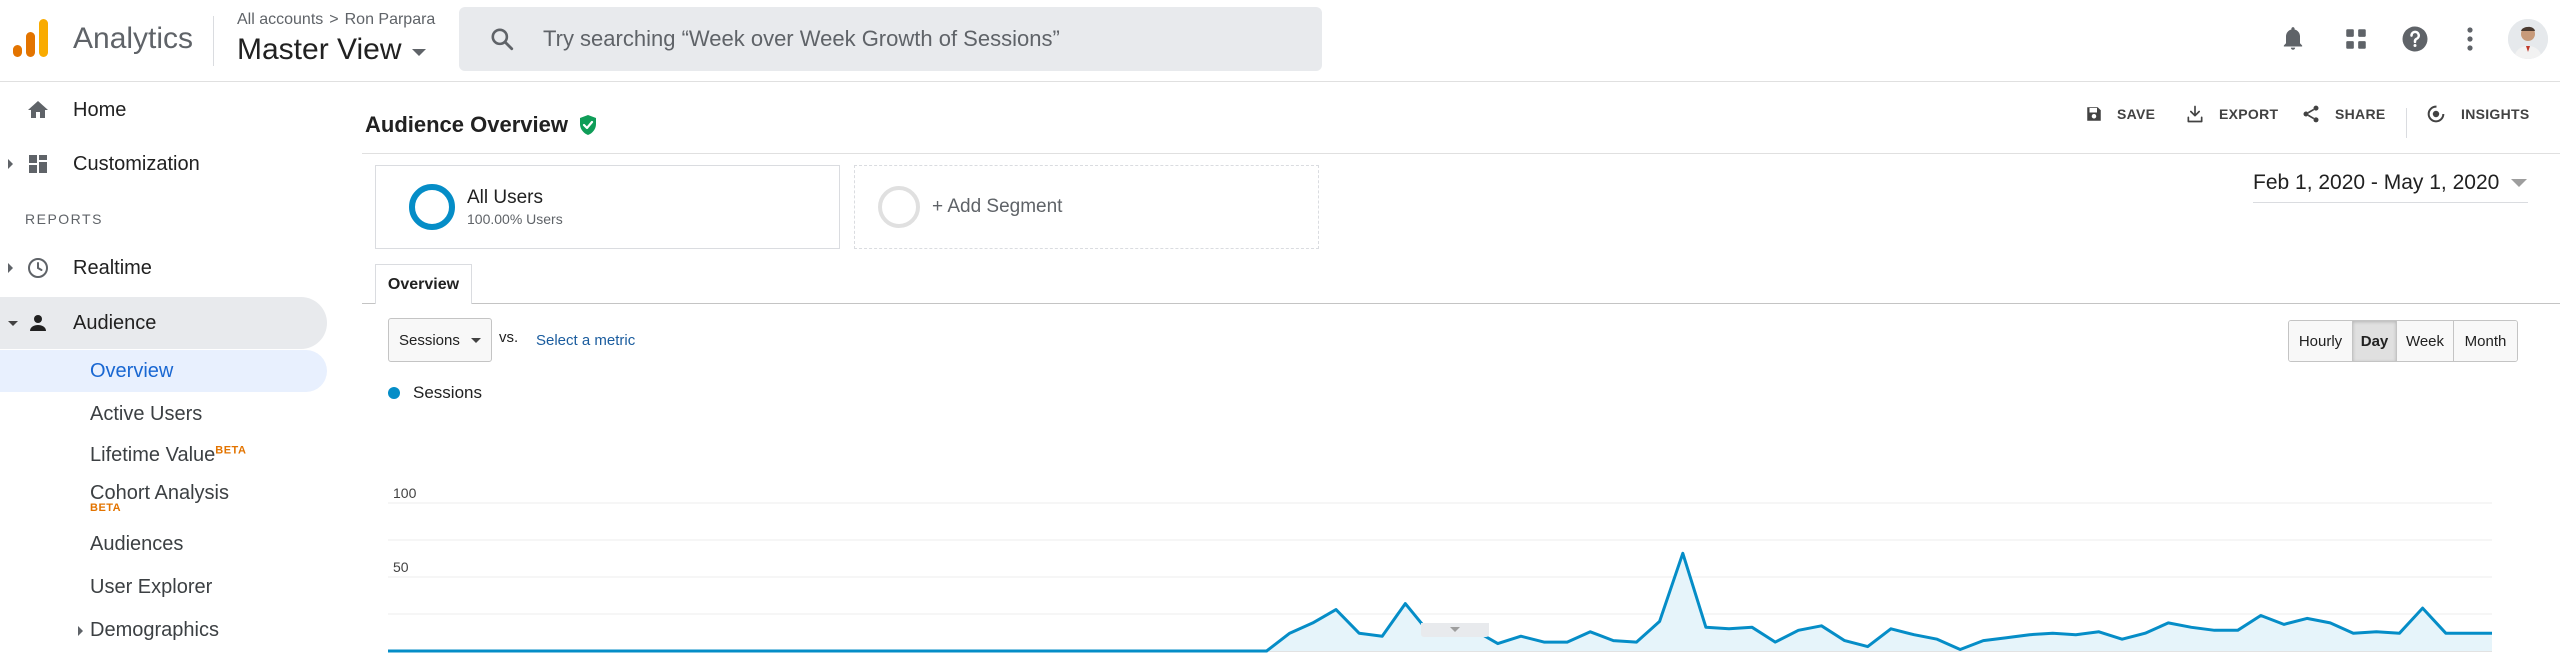 This screenshot has width=2560, height=653. I want to click on sidebar-item-label: Lifetime Value, so click(153, 455).